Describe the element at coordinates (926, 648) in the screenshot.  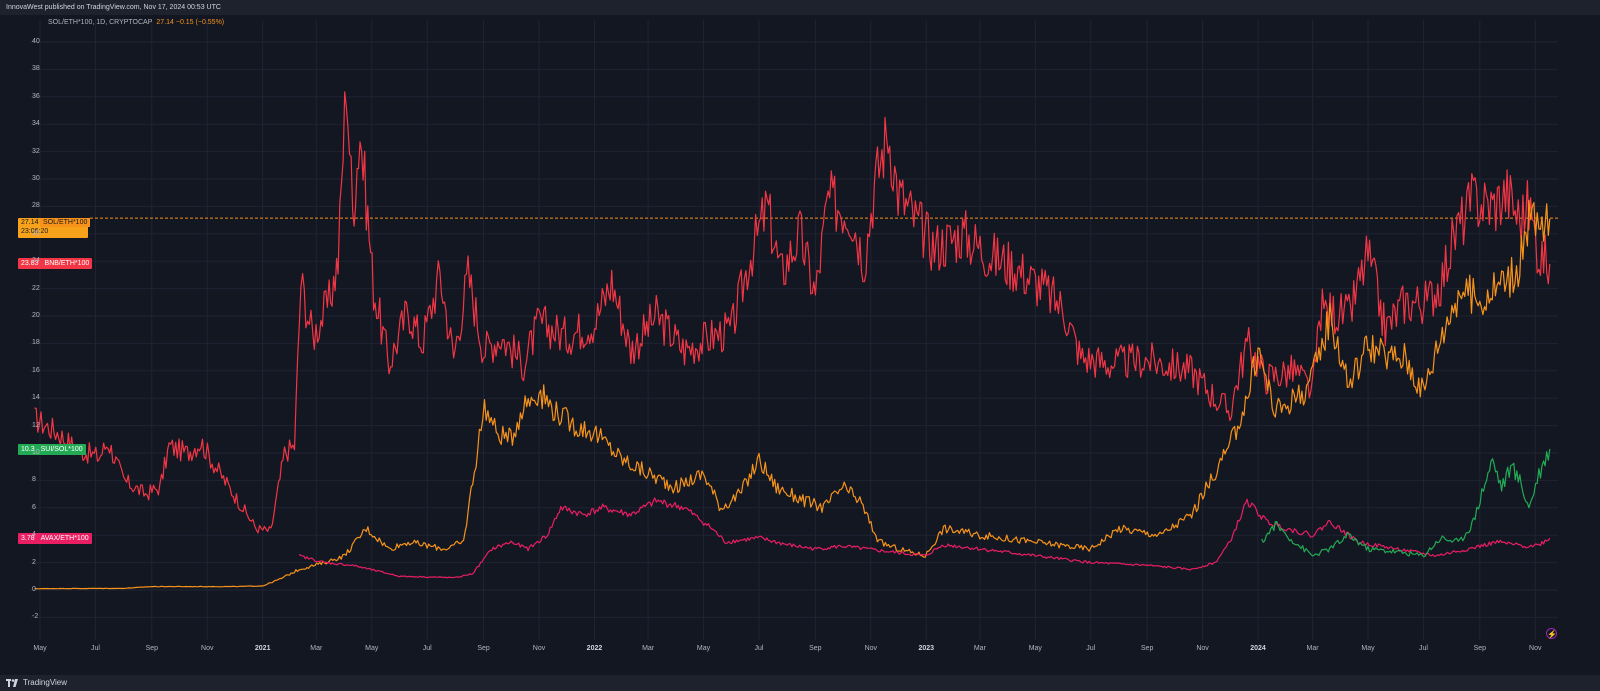
I see `x-tick-label: 2023` at that location.